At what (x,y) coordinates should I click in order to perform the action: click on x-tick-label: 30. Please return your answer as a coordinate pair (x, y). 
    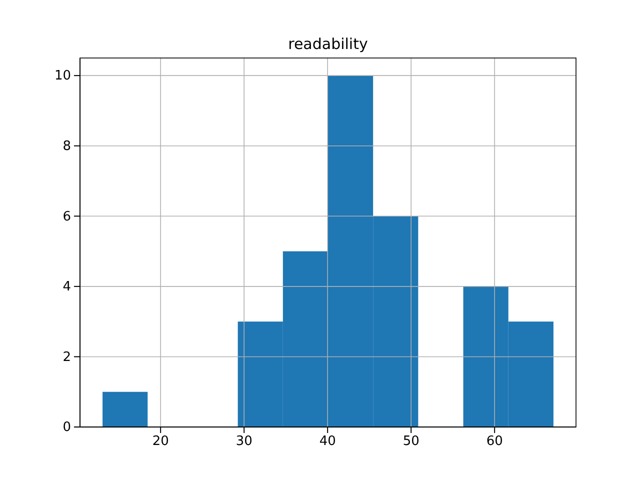
    Looking at the image, I should click on (244, 442).